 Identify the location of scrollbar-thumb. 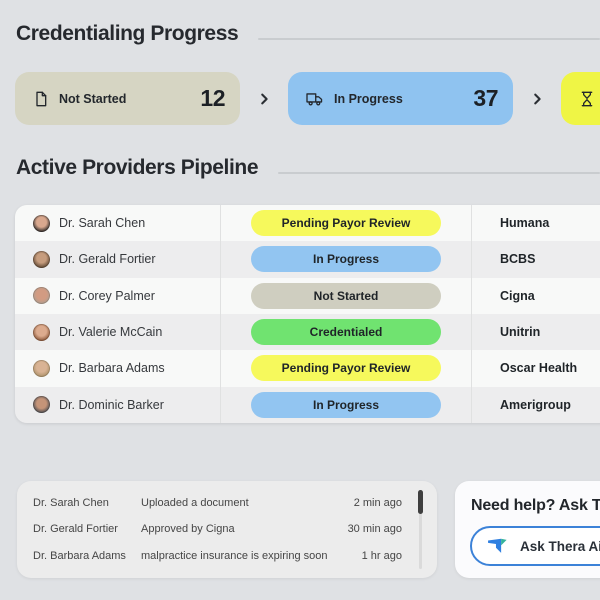
(420, 502).